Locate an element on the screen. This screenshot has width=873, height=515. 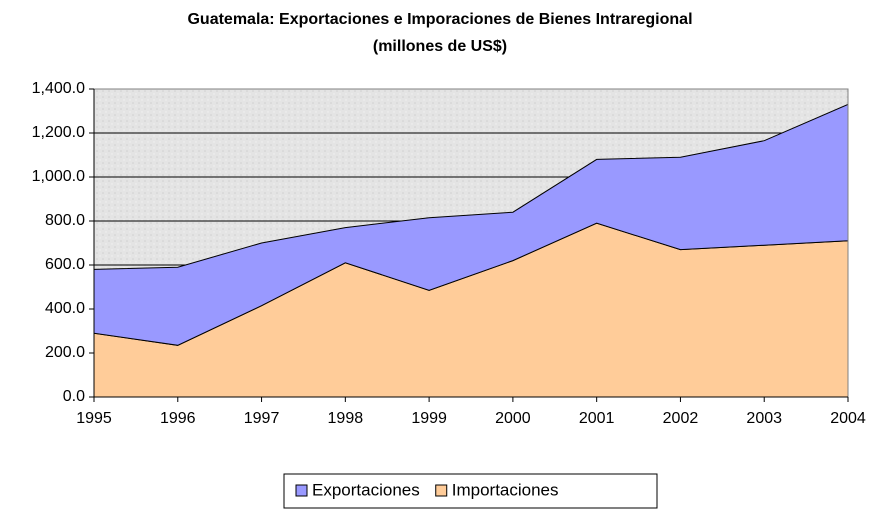
y-tick-label: 200.0 is located at coordinates (65, 352).